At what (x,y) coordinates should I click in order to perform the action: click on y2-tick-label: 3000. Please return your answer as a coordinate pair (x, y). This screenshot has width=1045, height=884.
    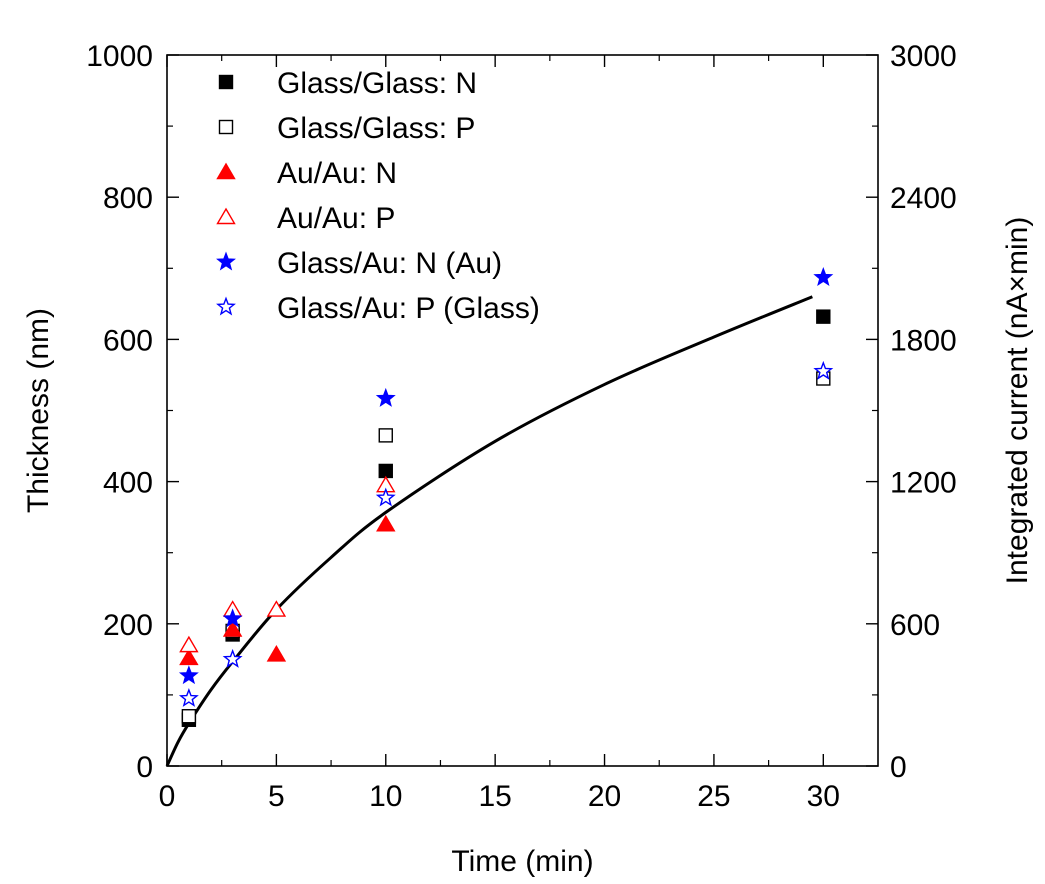
    Looking at the image, I should click on (923, 56).